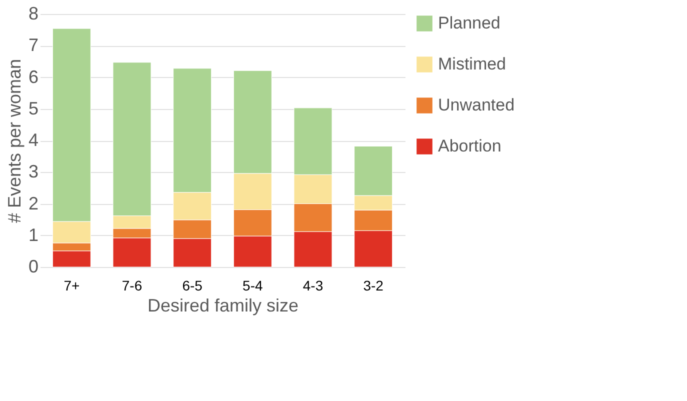 The width and height of the screenshot is (687, 401). Describe the element at coordinates (33, 108) in the screenshot. I see `y-tick-label: 5` at that location.